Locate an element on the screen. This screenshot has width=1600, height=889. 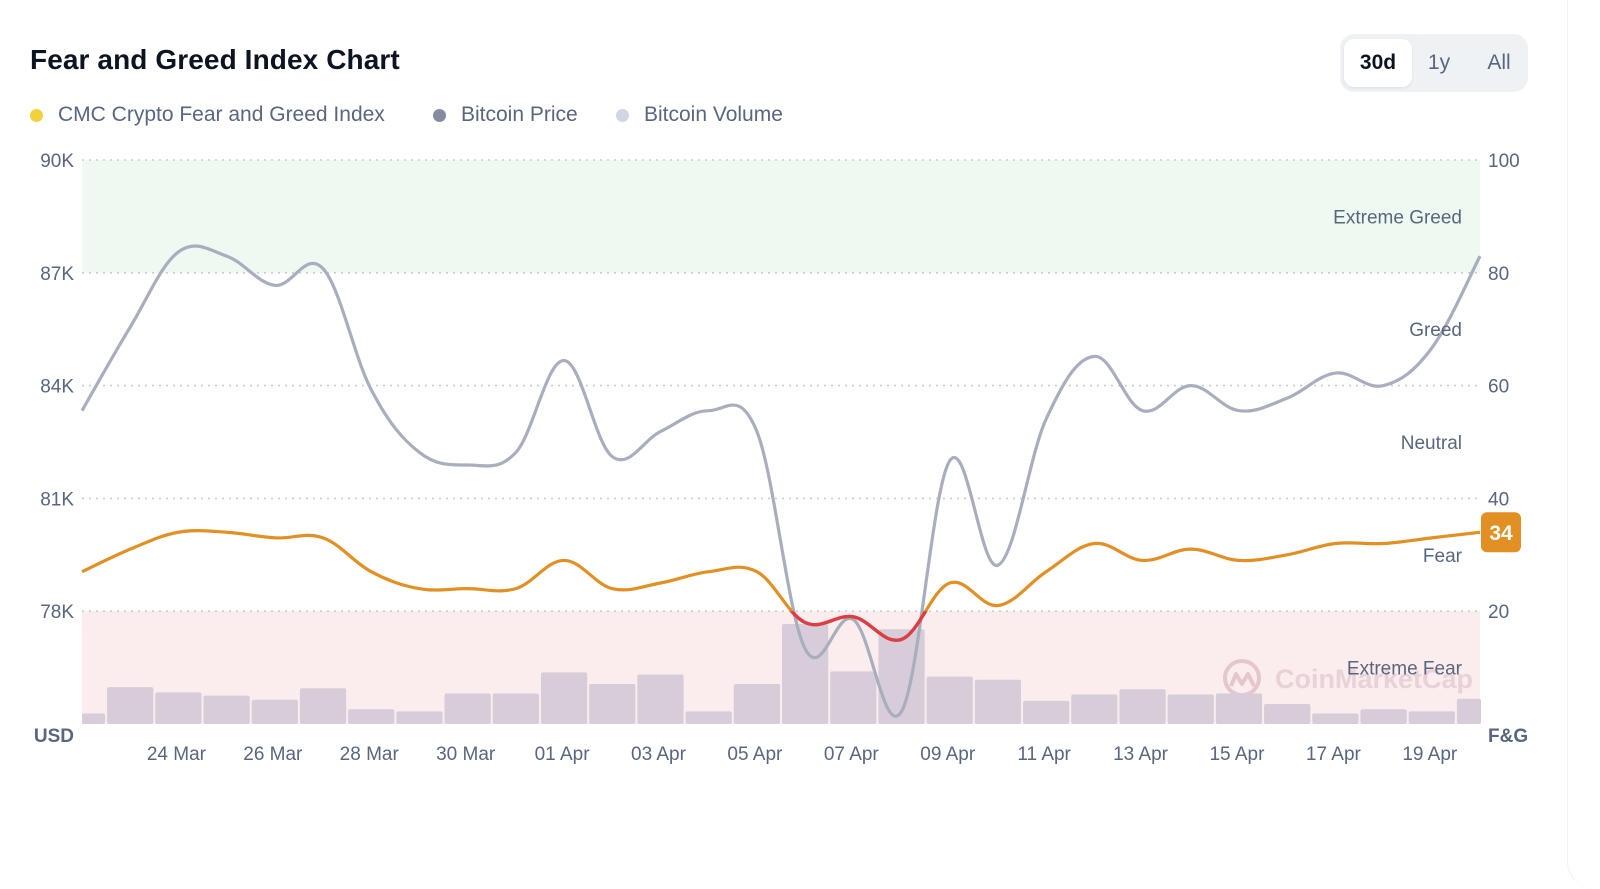
legend-label: Bitcoin Price is located at coordinates (519, 114).